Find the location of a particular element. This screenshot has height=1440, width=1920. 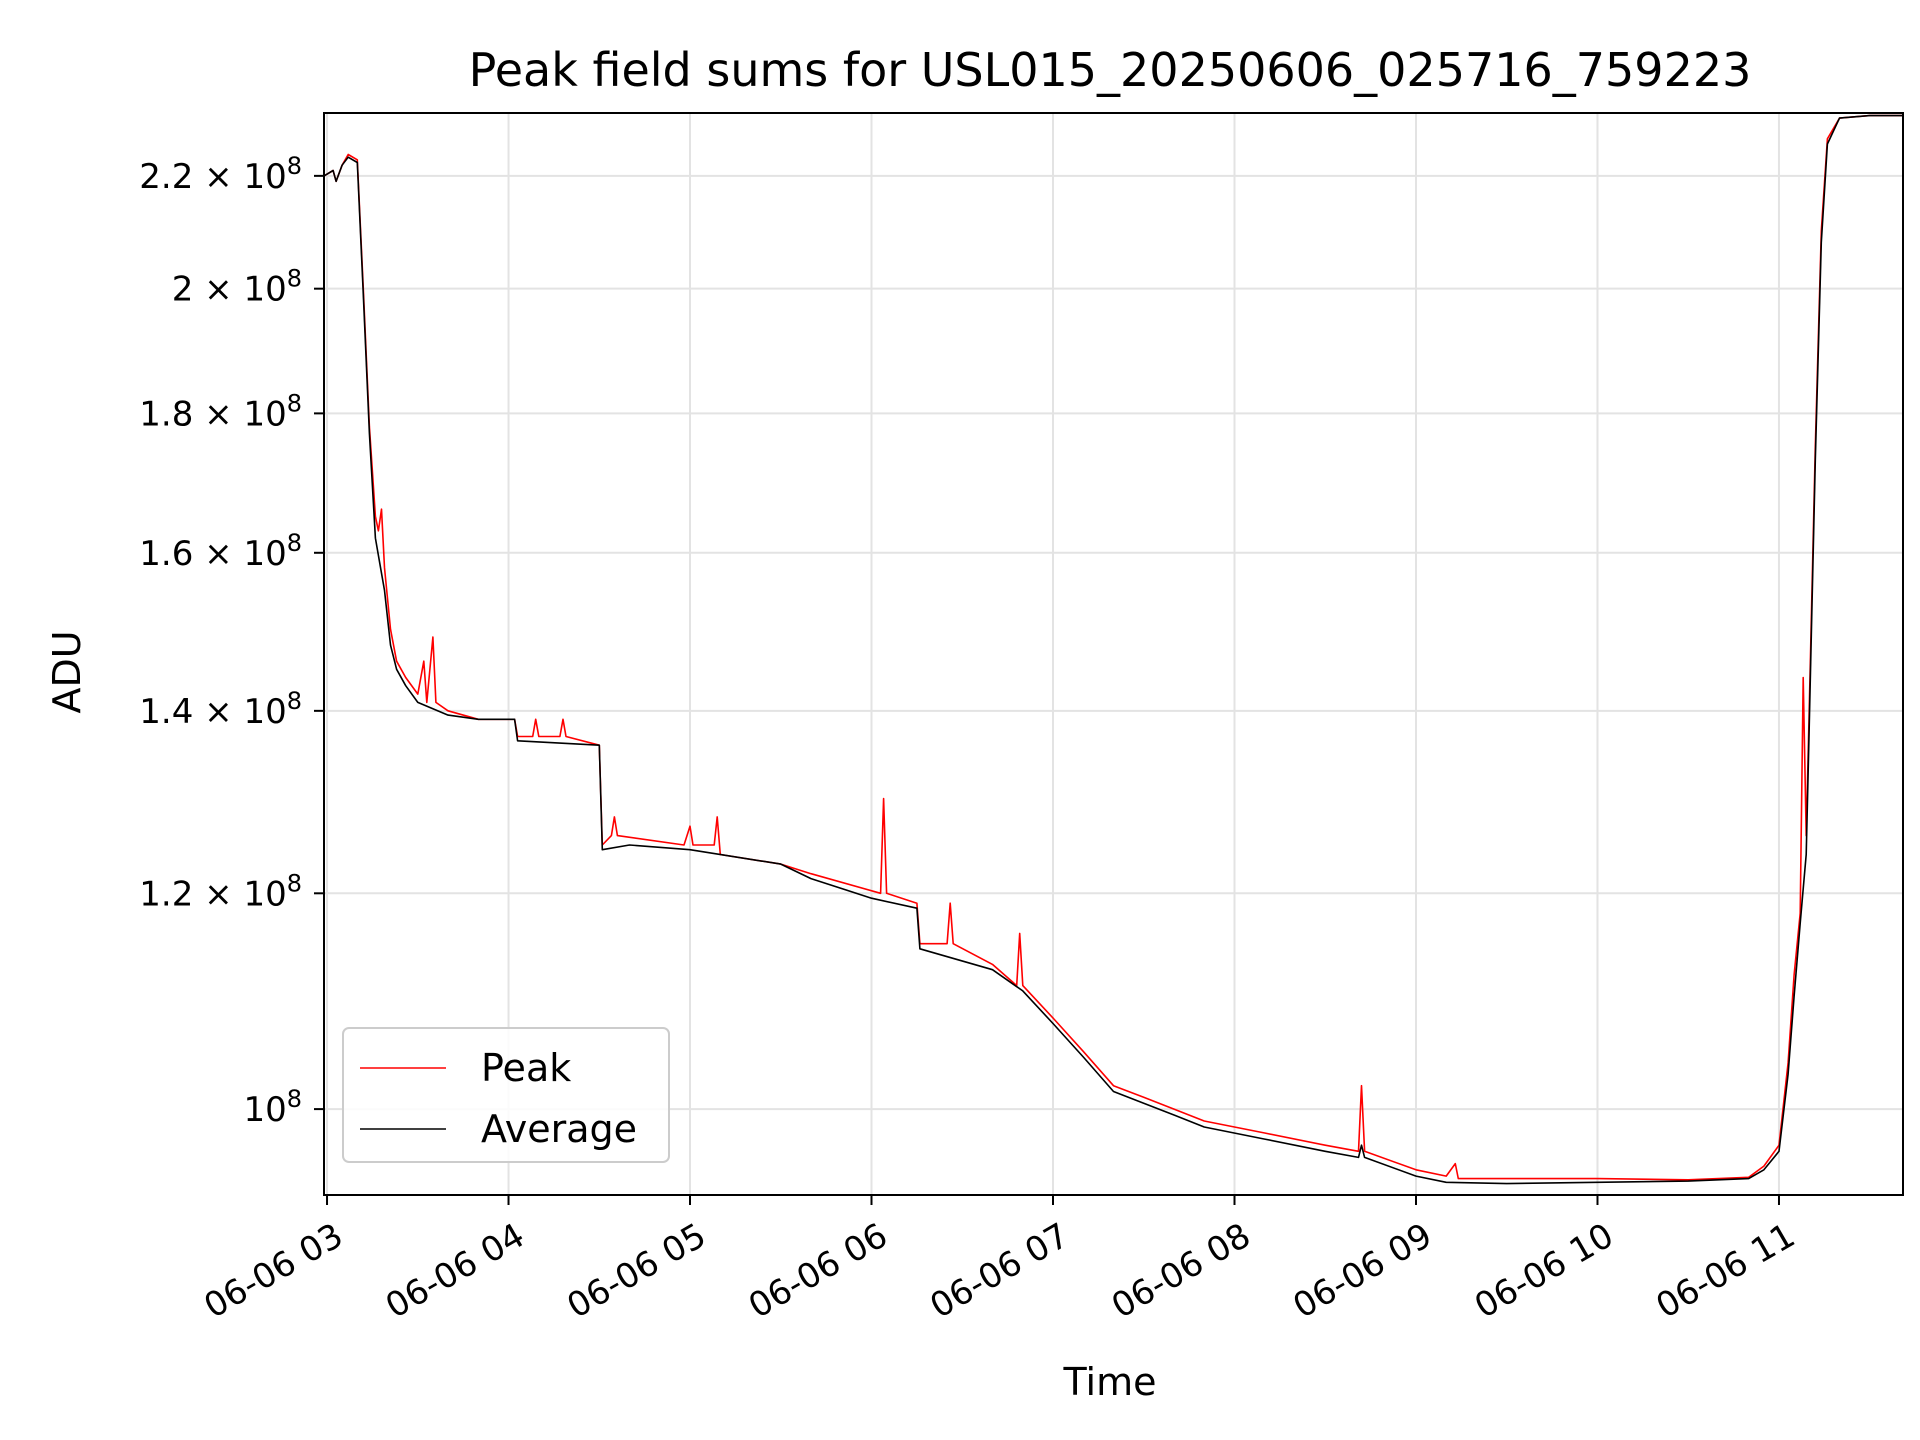

x-tick-label: 06-06 09 is located at coordinates (1362, 1271).